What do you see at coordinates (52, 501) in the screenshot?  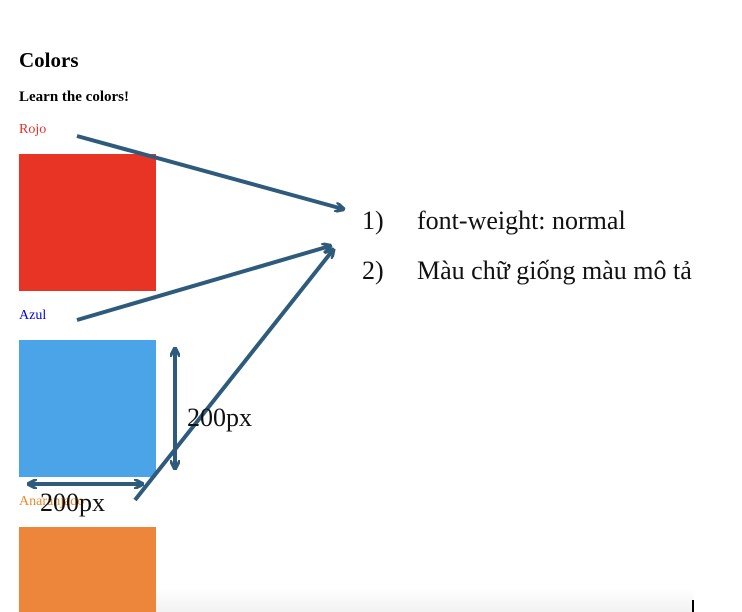 I see `color-label-orange: Anaranjado` at bounding box center [52, 501].